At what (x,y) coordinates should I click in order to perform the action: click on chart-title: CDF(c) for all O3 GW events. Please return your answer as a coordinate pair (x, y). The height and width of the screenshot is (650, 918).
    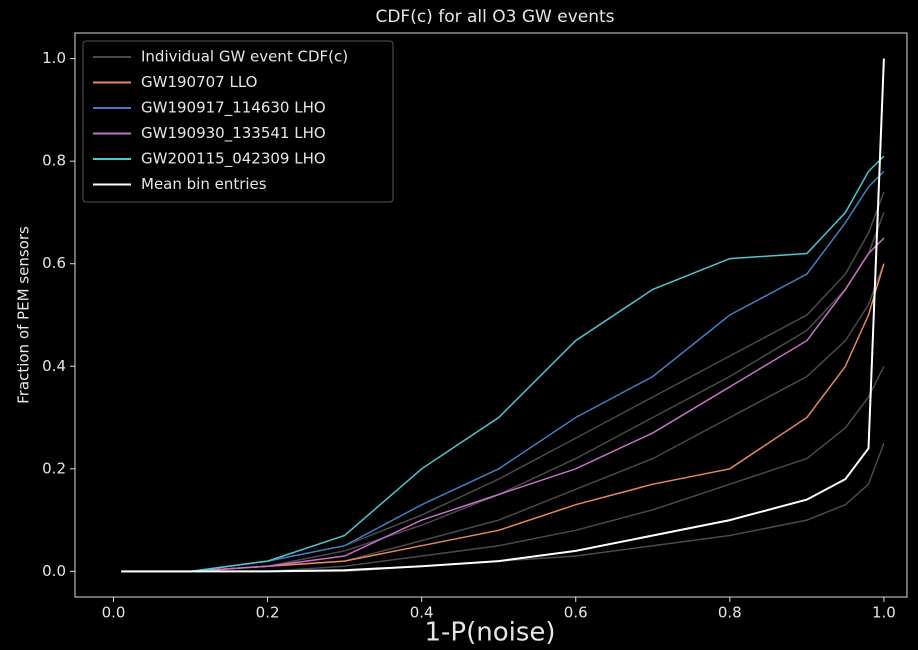
    Looking at the image, I should click on (494, 17).